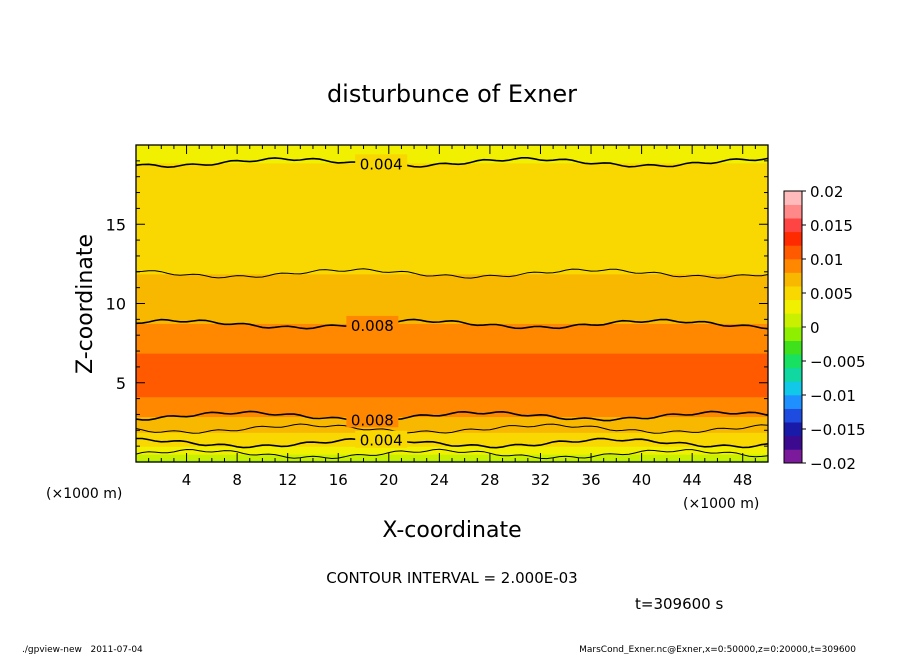  I want to click on colorbar-tick-label: −0.005, so click(838, 362).